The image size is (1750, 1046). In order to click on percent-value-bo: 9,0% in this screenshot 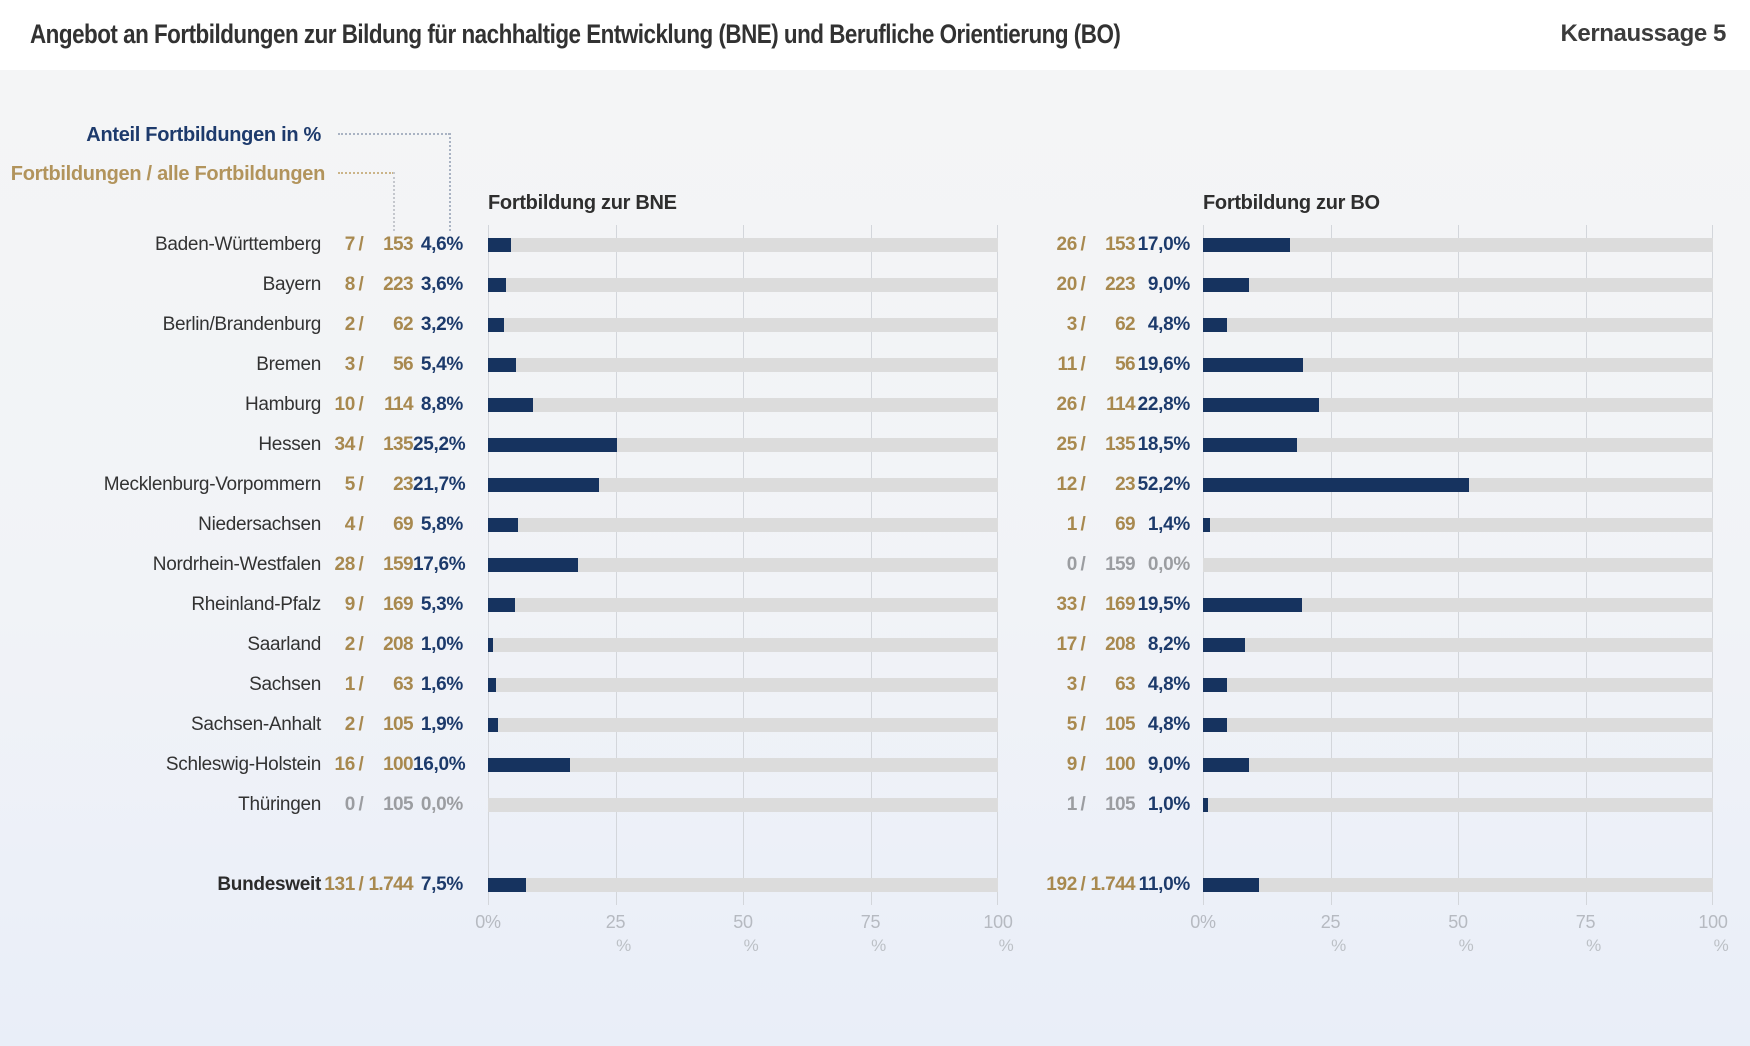, I will do `click(1168, 284)`.